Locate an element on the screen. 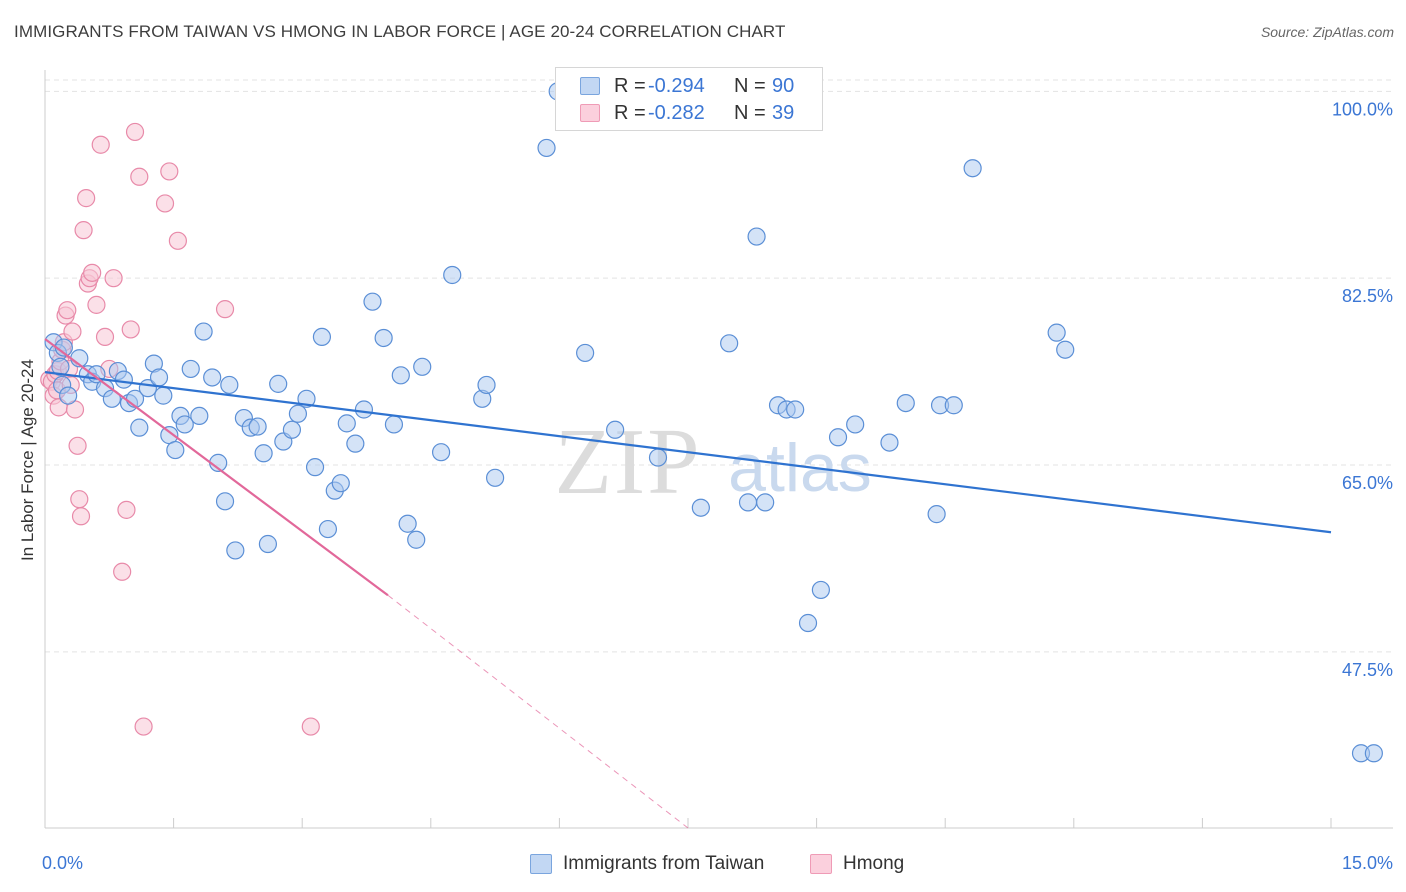 The width and height of the screenshot is (1406, 892). watermark-atlas: atlas is located at coordinates (800, 468).